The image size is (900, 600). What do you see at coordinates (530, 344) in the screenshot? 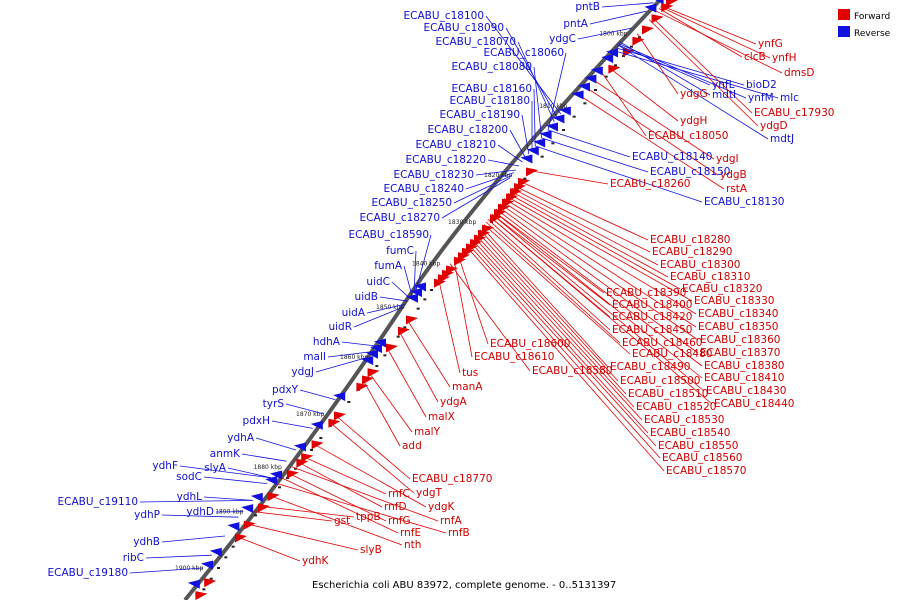
I see `gene-label: ECABU_c18600` at bounding box center [530, 344].